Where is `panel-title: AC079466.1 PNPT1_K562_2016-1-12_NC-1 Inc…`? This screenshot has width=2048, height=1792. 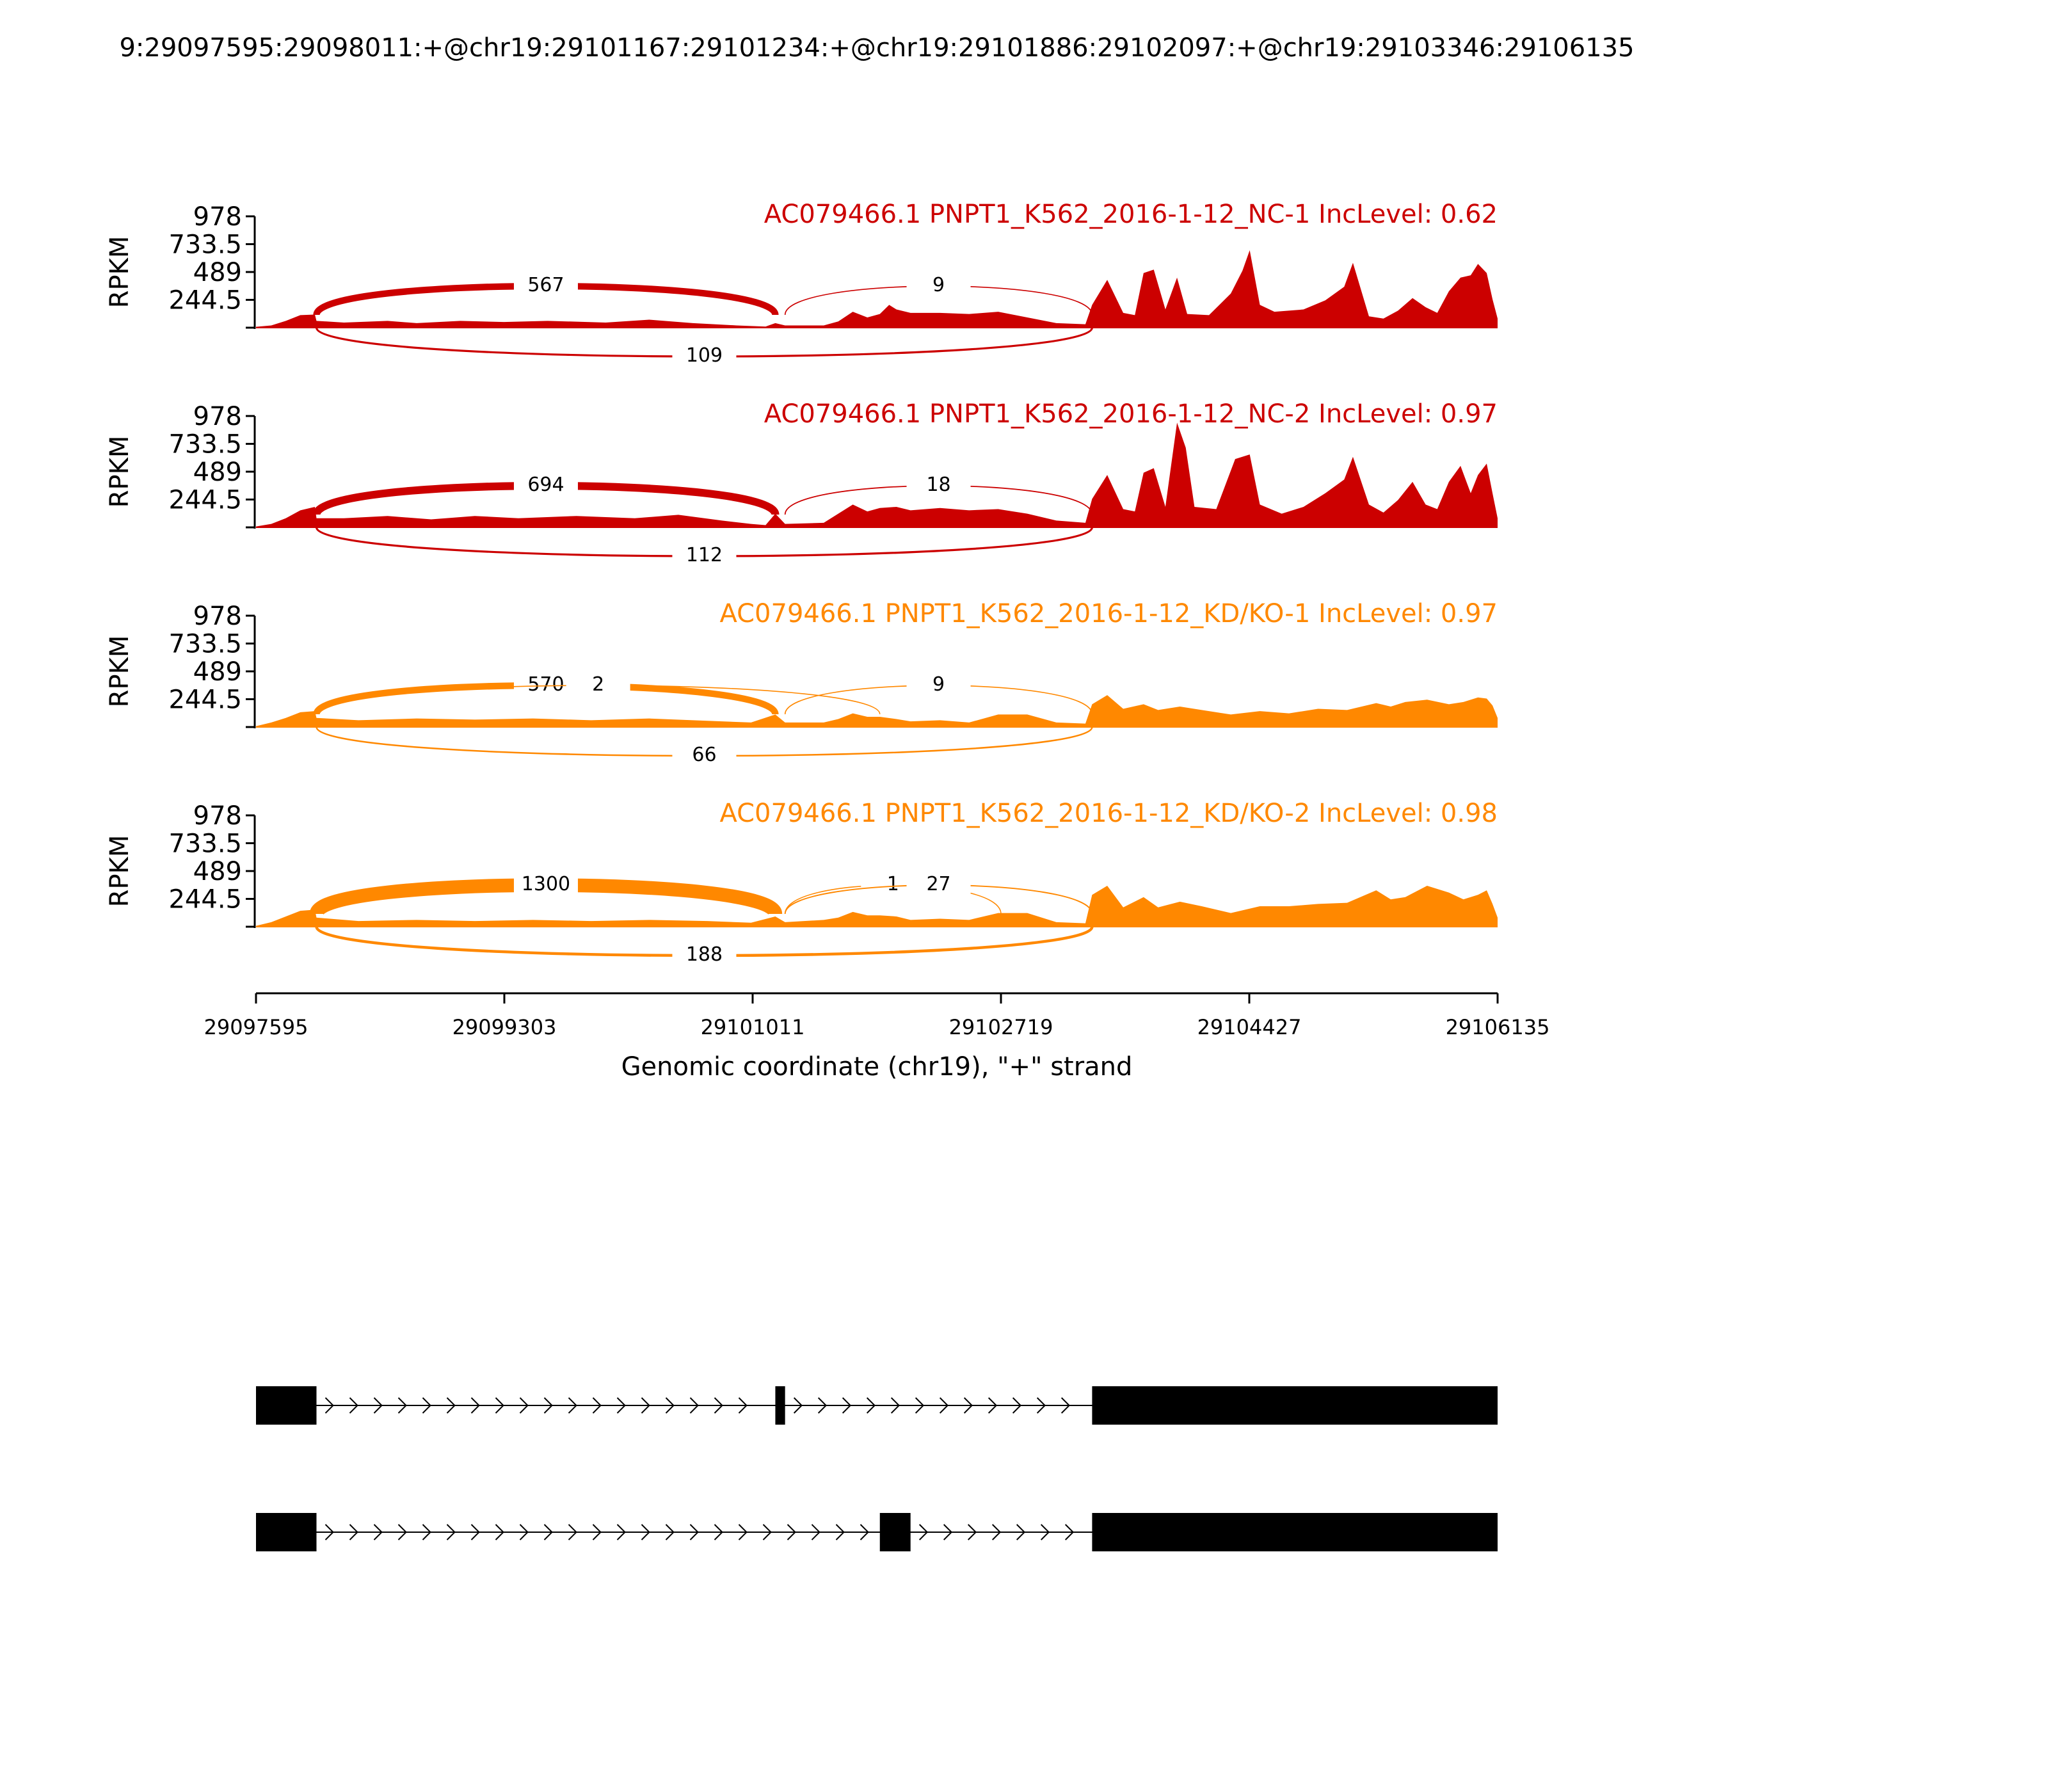 panel-title: AC079466.1 PNPT1_K562_2016-1-12_NC-1 Inc… is located at coordinates (1131, 214).